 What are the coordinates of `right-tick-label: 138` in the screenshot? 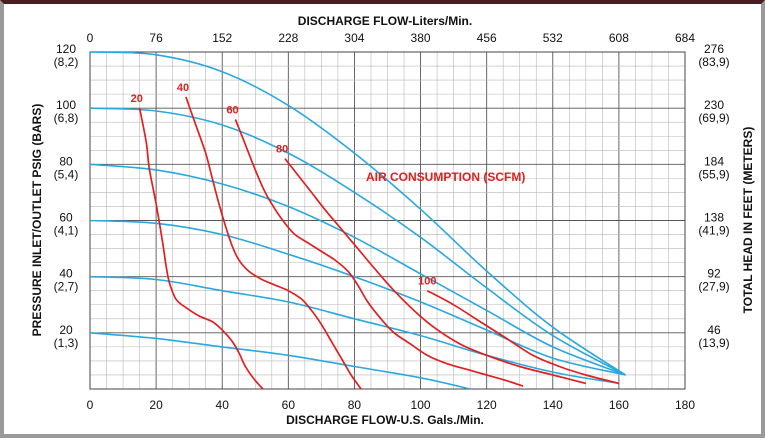 It's located at (714, 218).